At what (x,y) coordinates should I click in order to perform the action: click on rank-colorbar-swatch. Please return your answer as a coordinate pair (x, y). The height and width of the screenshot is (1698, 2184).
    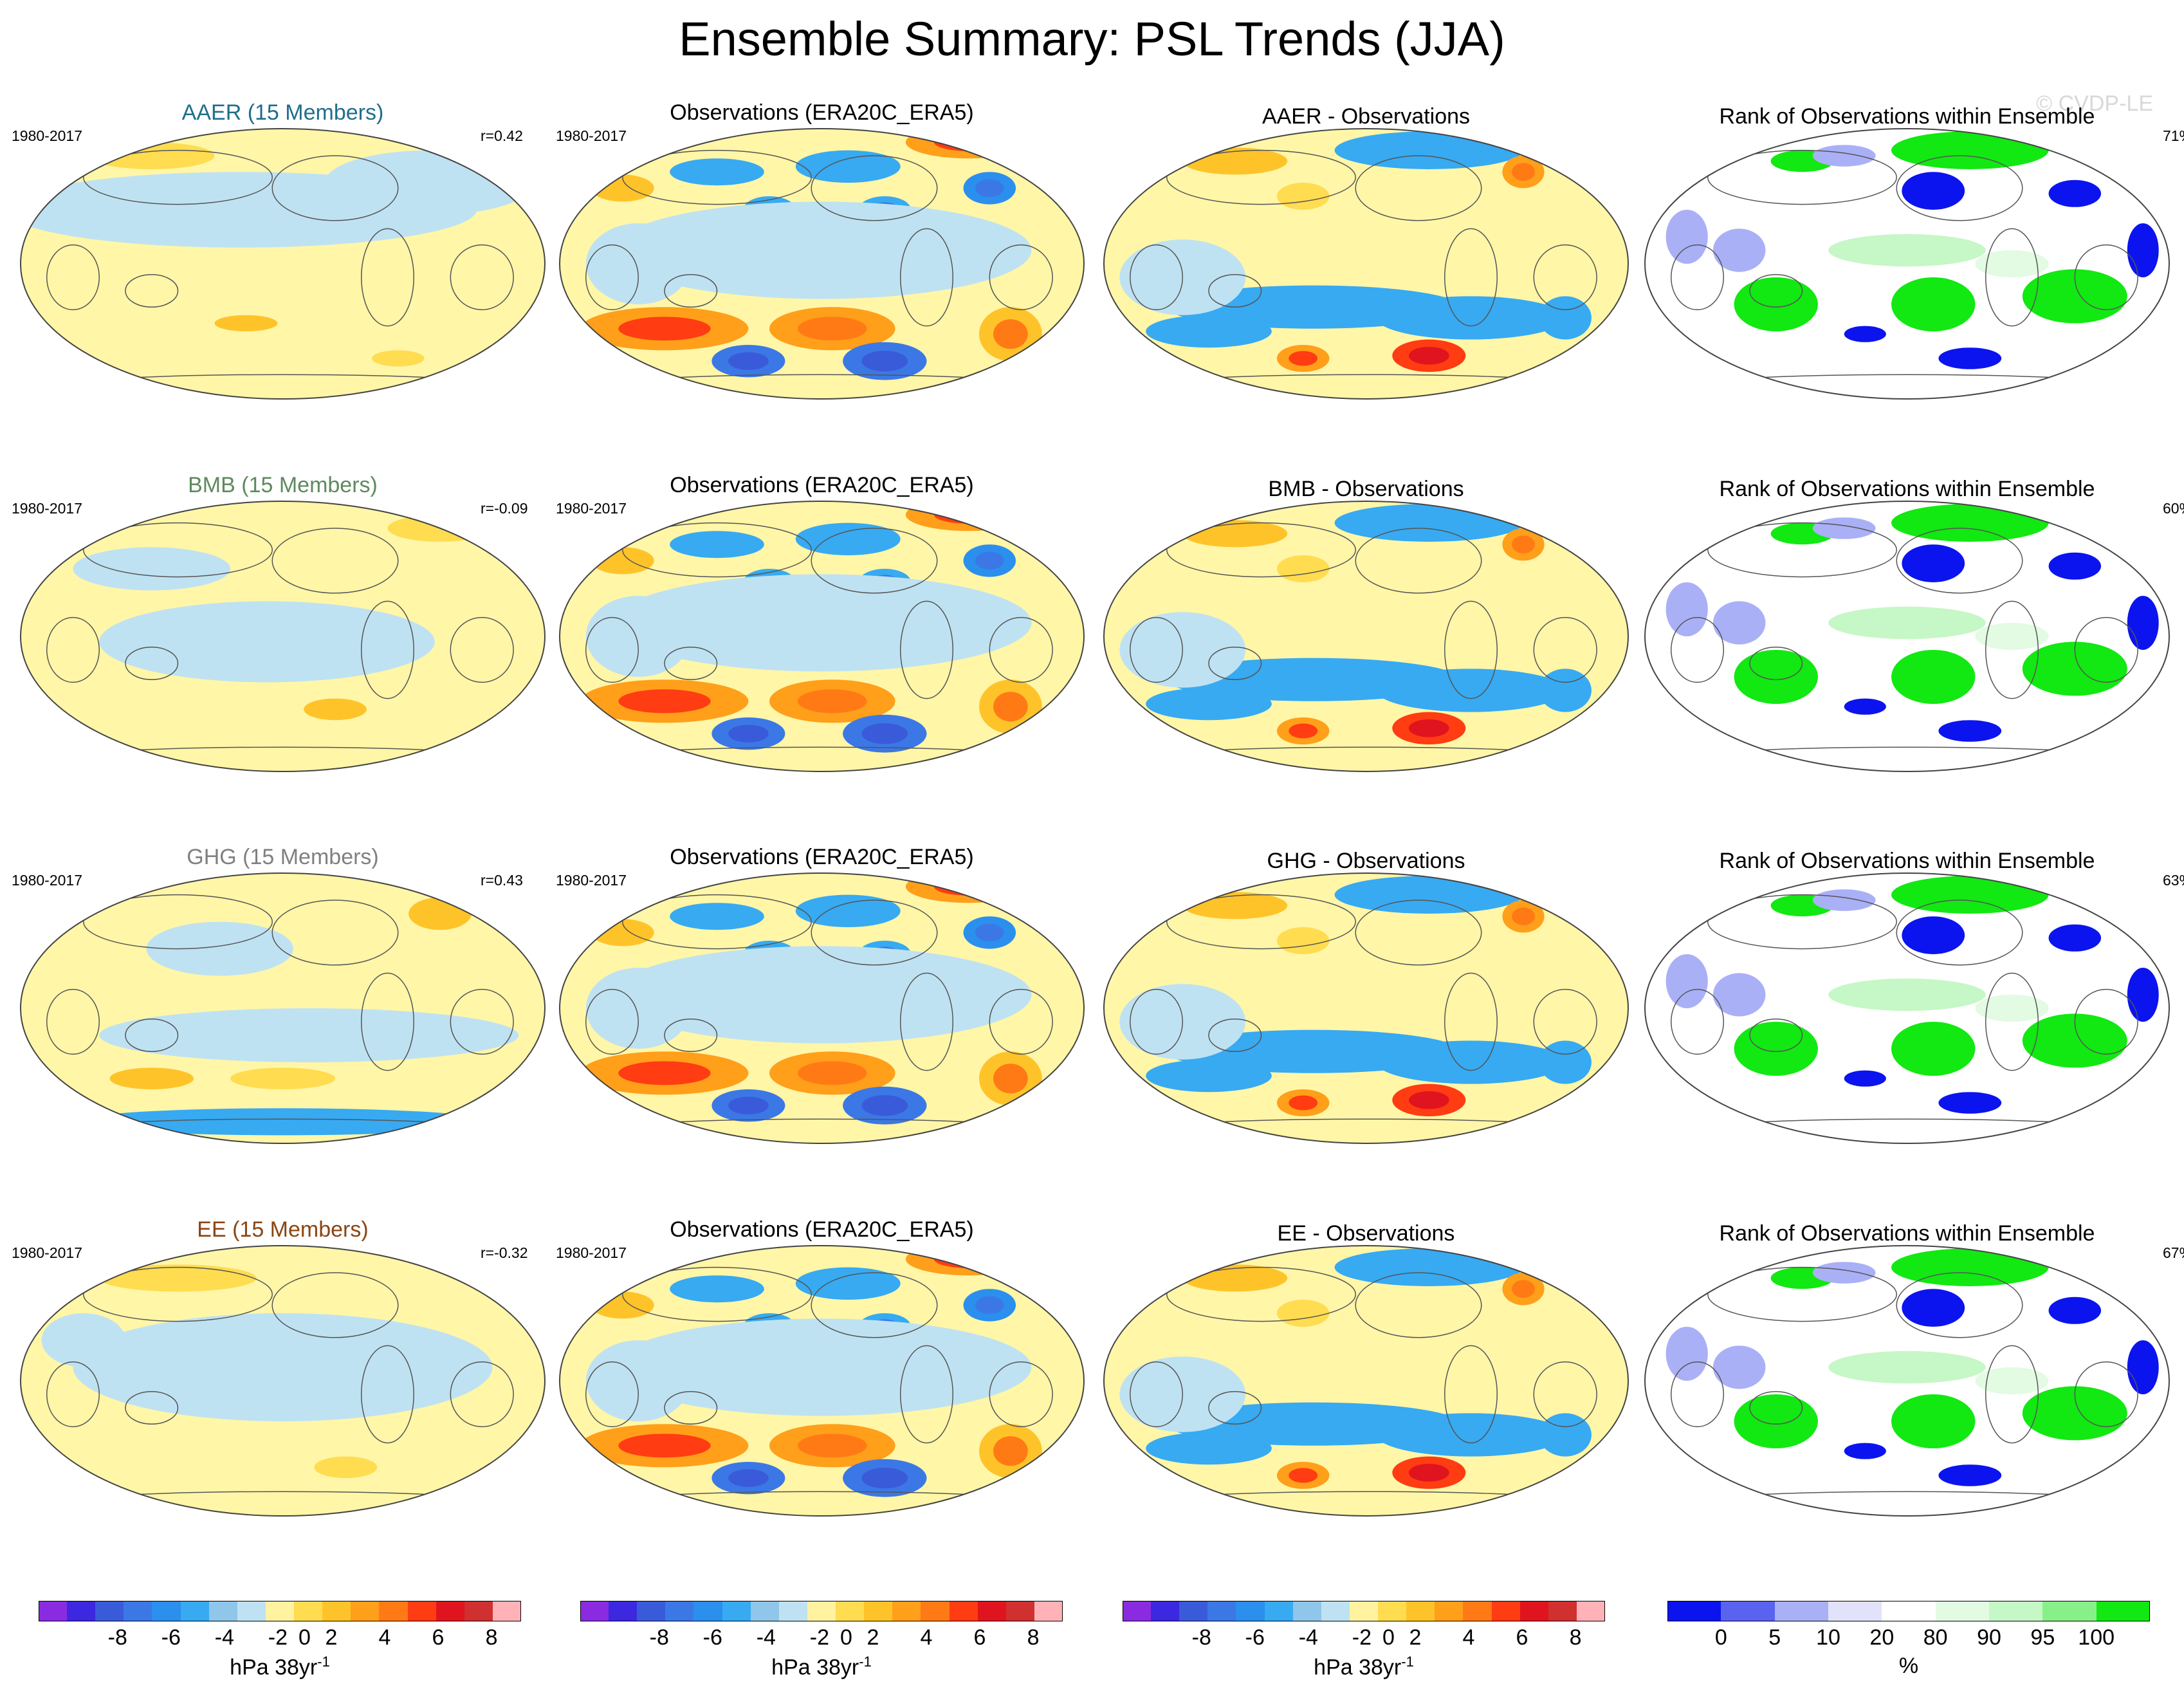
    Looking at the image, I should click on (1855, 1611).